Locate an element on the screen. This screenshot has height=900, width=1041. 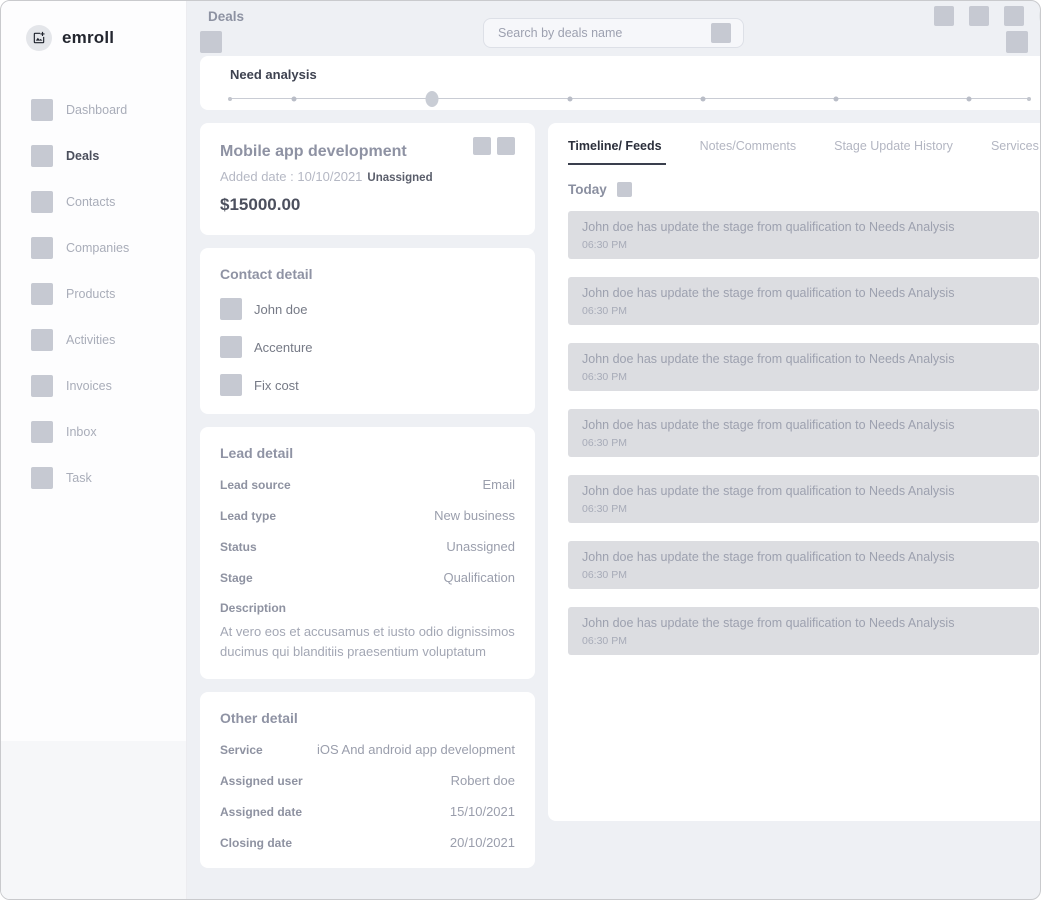
lead-detail-row: Stage Qualification is located at coordinates (367, 577).